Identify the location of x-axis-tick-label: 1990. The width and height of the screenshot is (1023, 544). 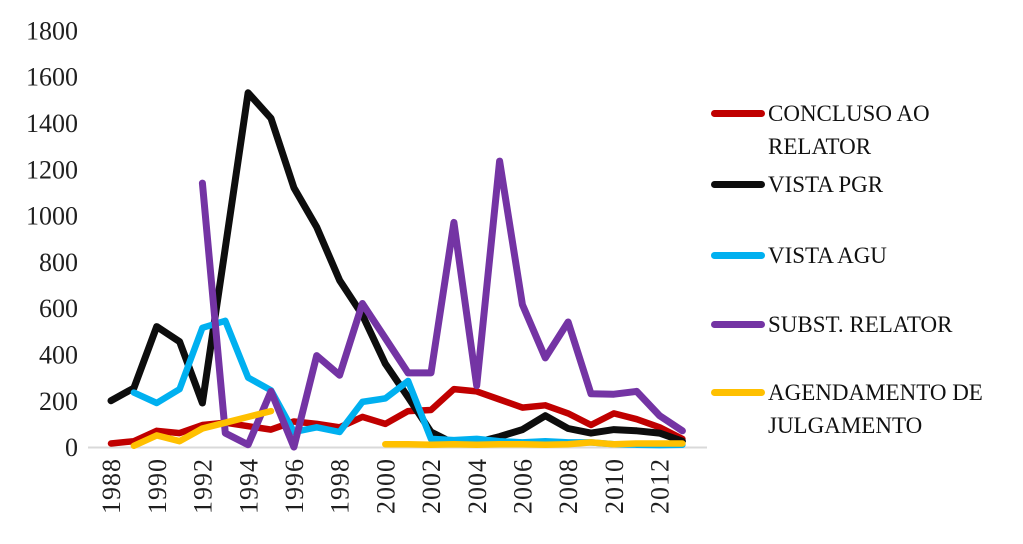
(157, 486).